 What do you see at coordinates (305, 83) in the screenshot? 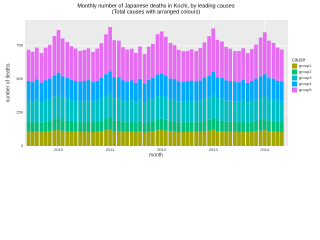
I see `legend-label: group4` at bounding box center [305, 83].